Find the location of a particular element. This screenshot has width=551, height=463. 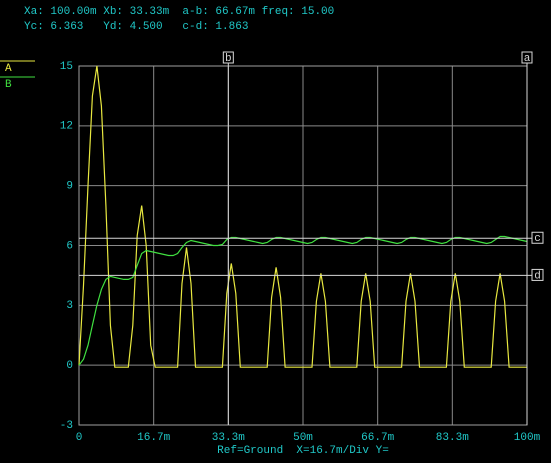

x-tick-label: 50m is located at coordinates (303, 438).